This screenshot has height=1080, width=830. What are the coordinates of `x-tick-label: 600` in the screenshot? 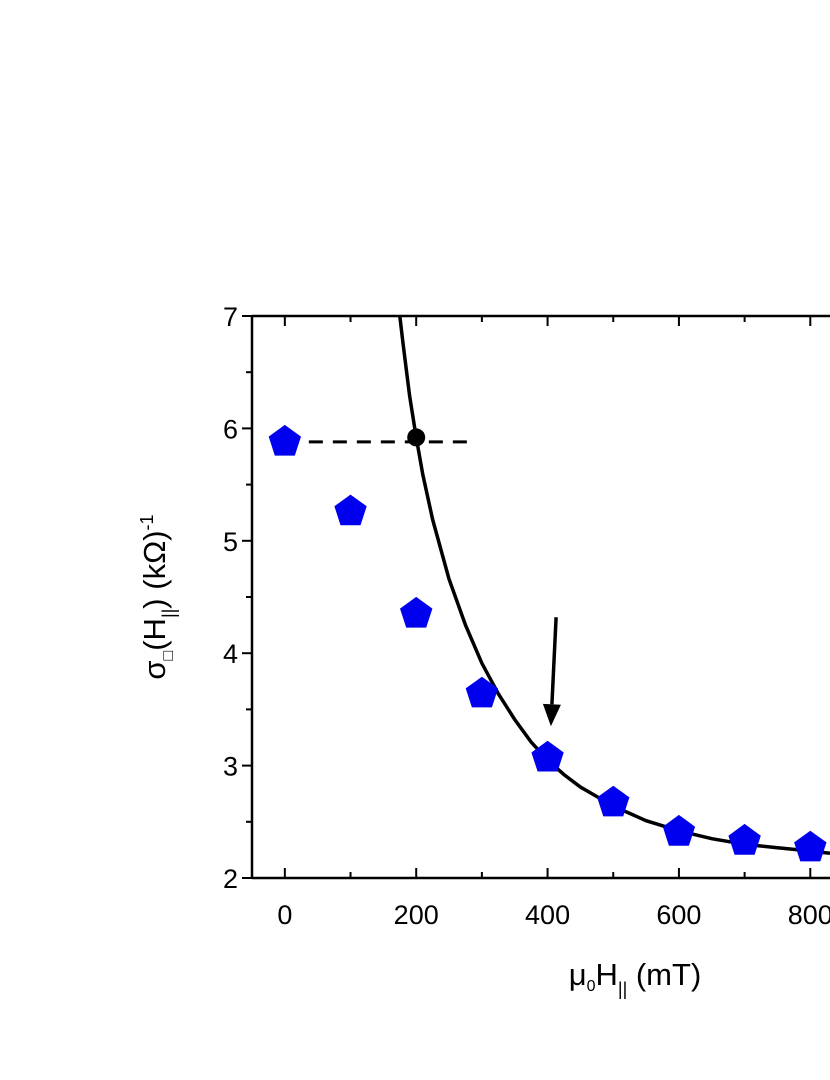 It's located at (678, 915).